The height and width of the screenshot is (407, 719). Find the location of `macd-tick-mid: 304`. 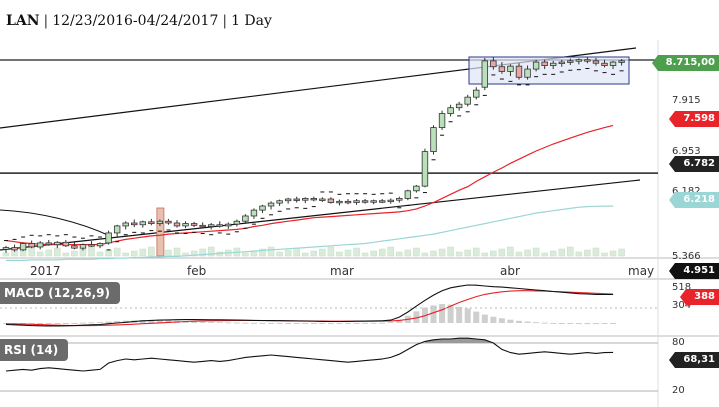

macd-tick-mid: 304 is located at coordinates (682, 305).